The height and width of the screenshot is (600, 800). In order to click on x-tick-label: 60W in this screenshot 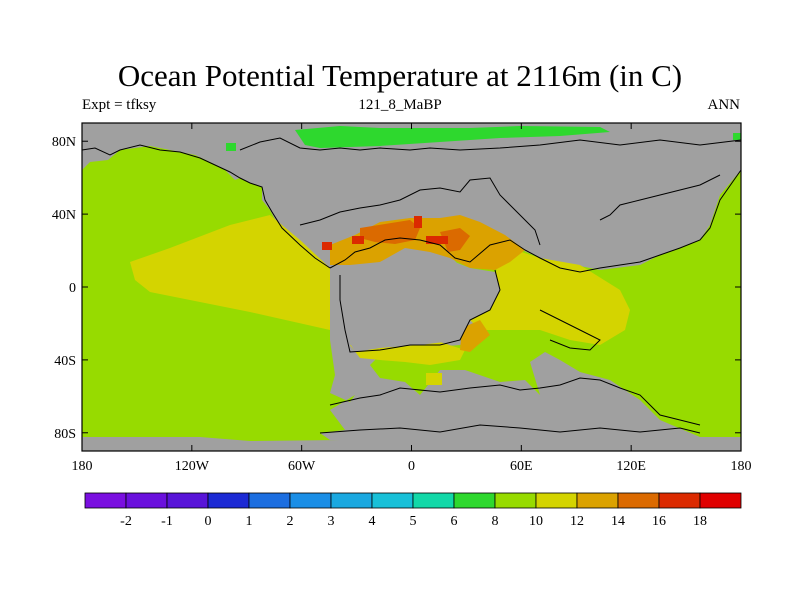, I will do `click(302, 466)`.